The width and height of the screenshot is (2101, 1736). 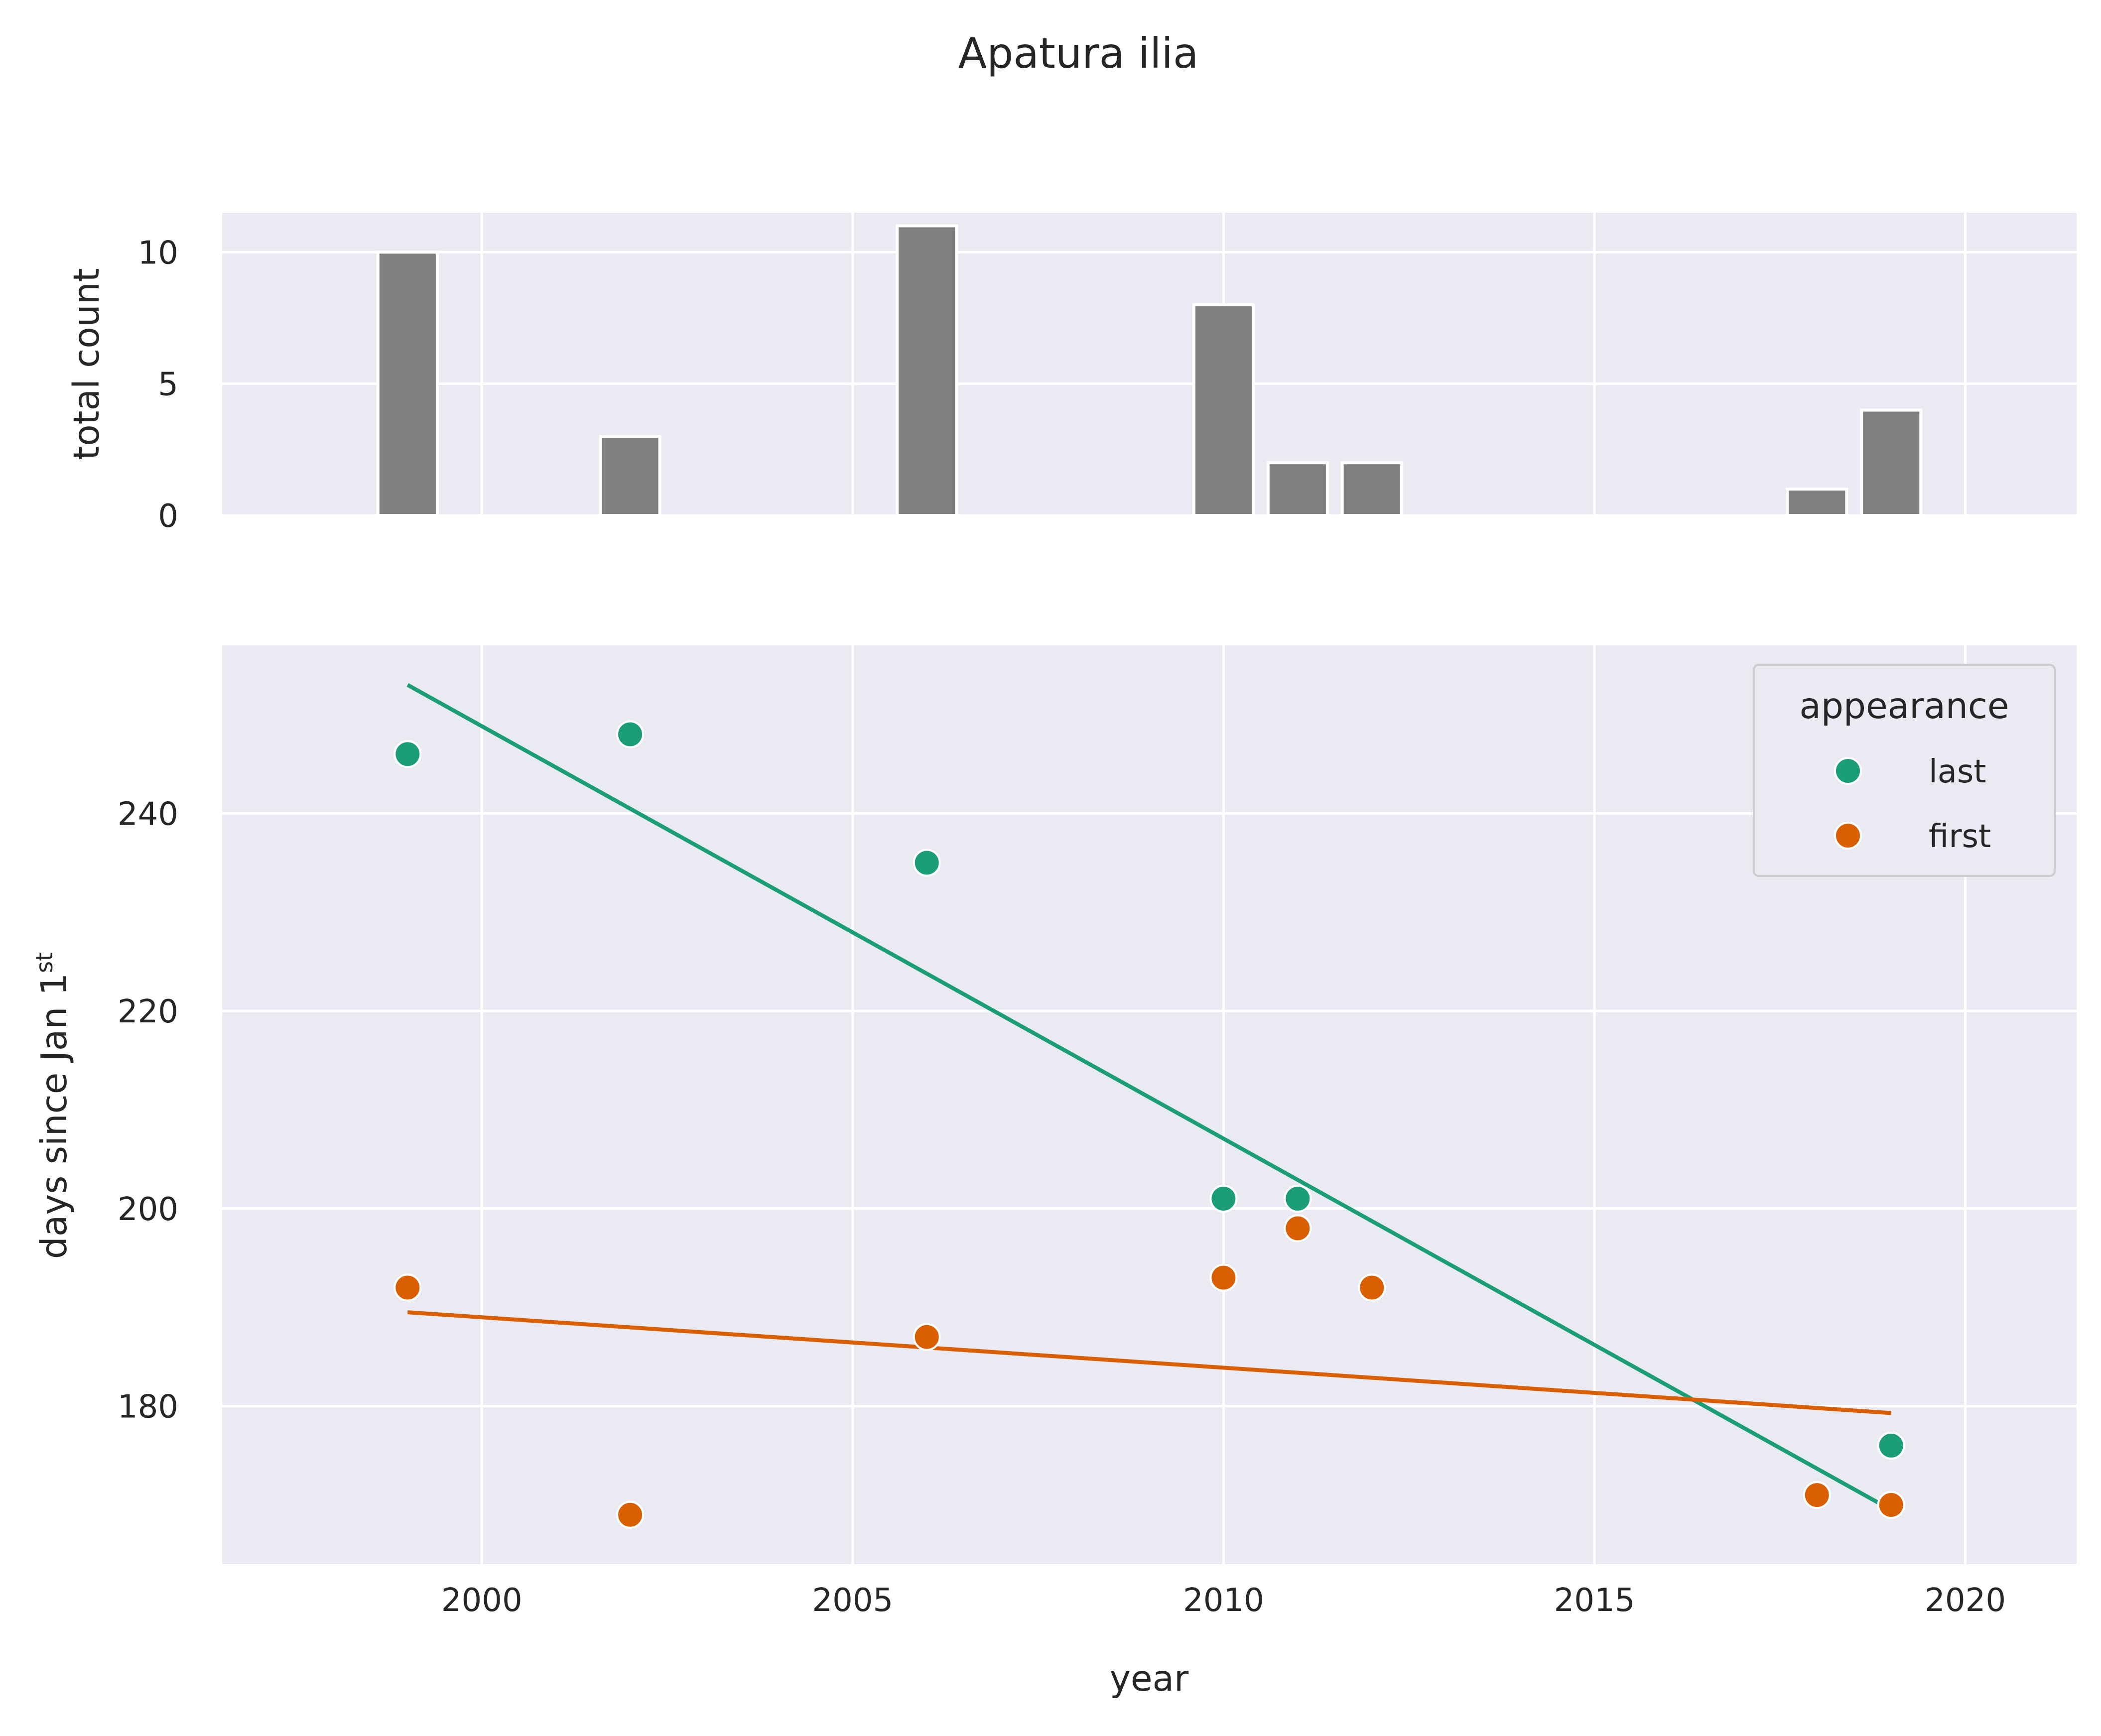 What do you see at coordinates (1848, 836) in the screenshot?
I see `legend-marker-first` at bounding box center [1848, 836].